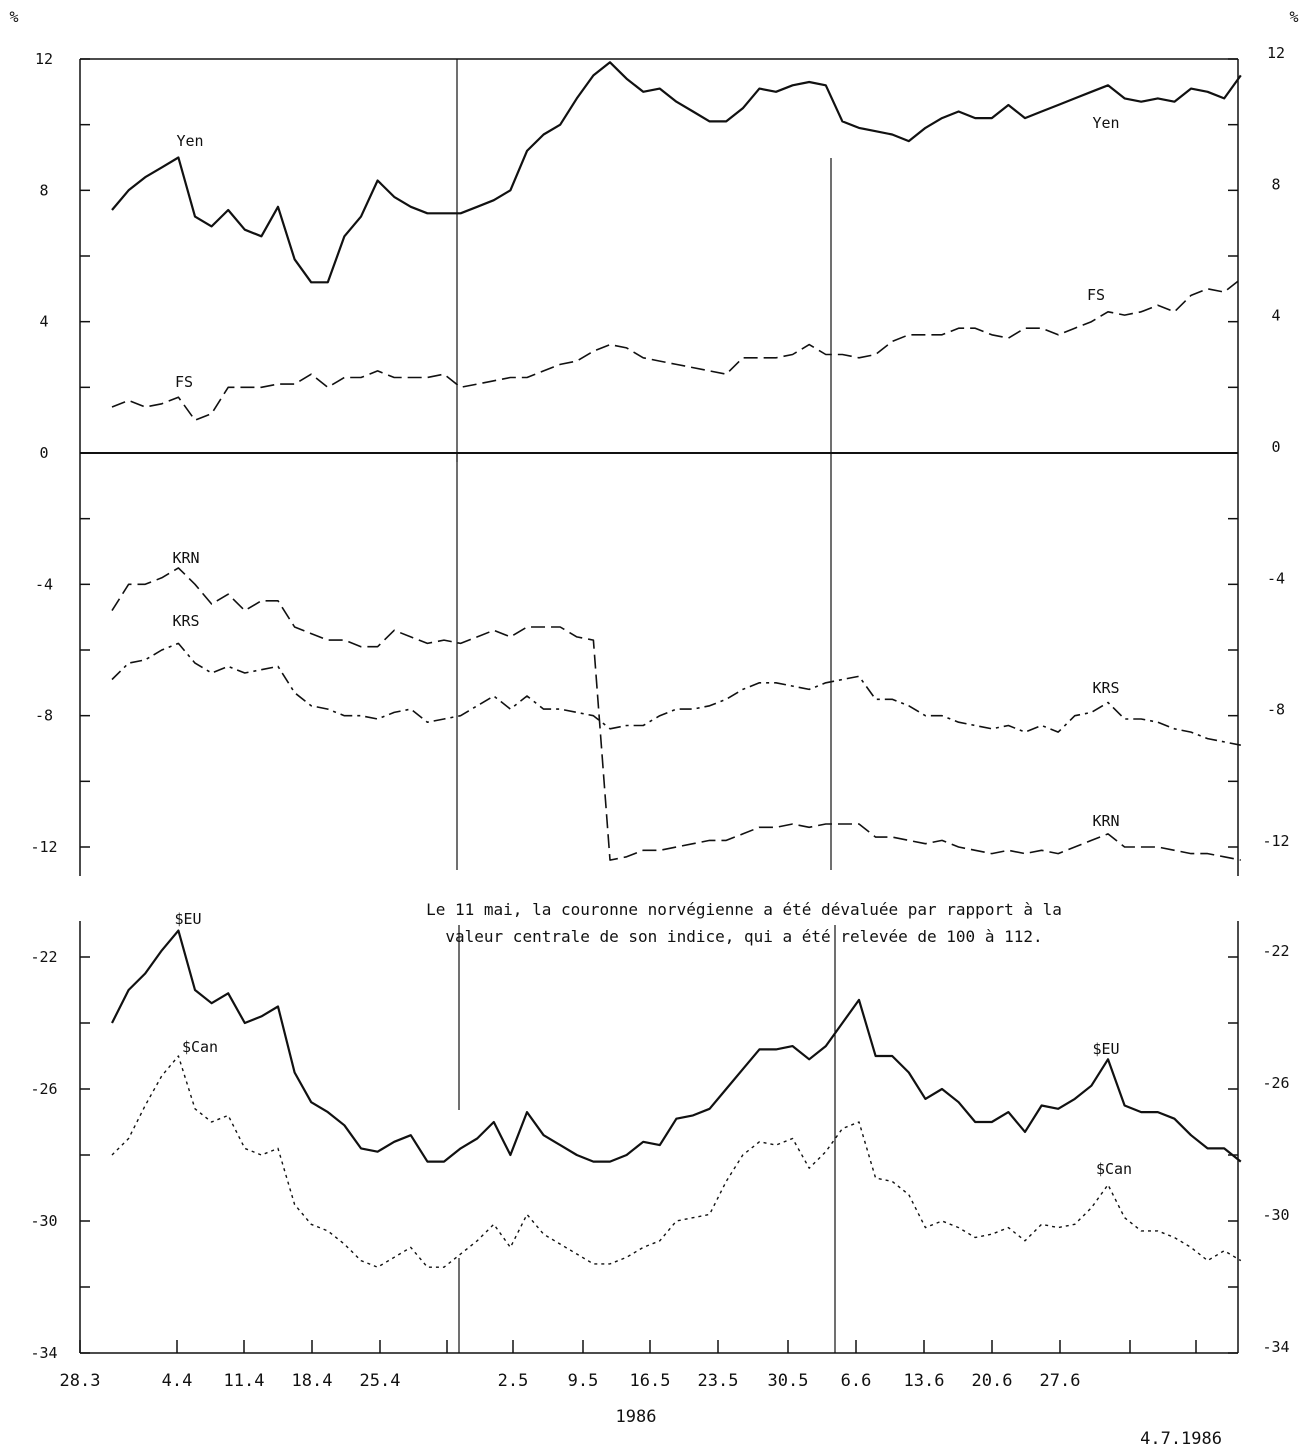  I want to click on y-tick-label-right: 0, so click(1275, 447).